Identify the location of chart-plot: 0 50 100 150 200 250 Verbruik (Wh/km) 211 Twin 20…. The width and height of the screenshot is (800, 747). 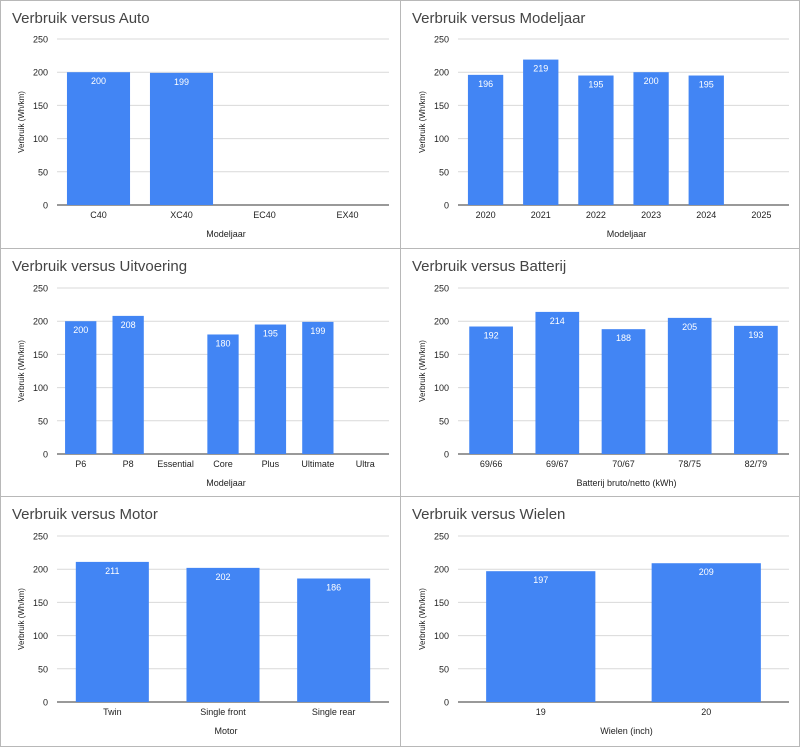
(203, 634).